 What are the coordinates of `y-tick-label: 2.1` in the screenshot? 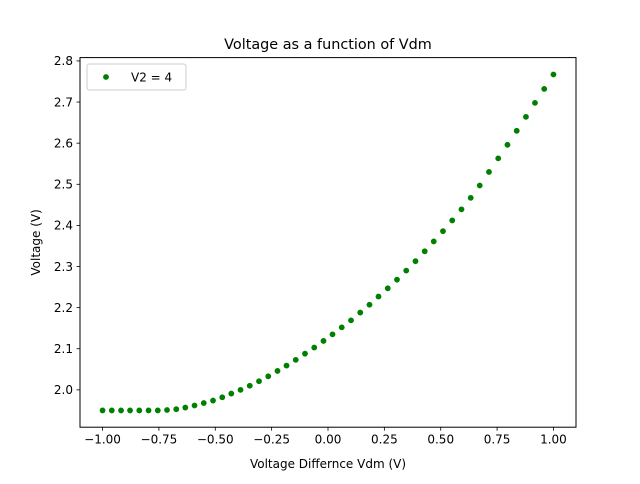 It's located at (63, 349).